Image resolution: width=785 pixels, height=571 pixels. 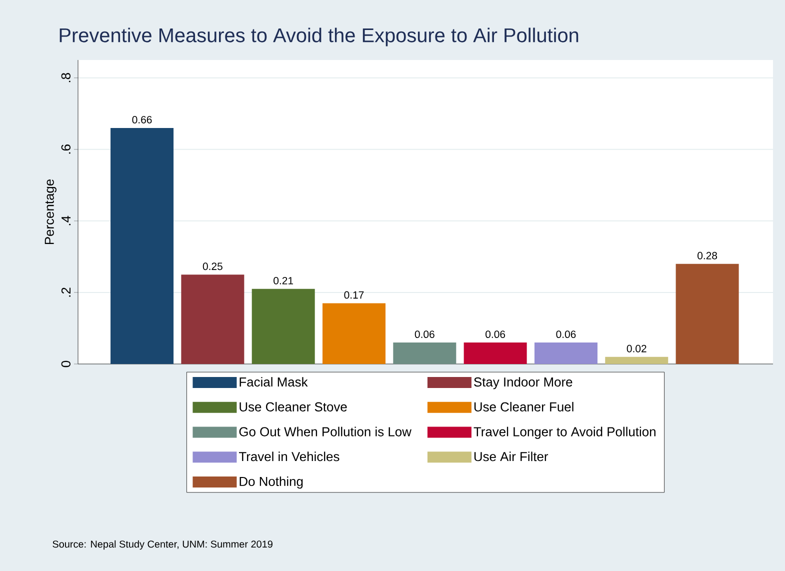 I want to click on data-label: 0.25, so click(x=212, y=266).